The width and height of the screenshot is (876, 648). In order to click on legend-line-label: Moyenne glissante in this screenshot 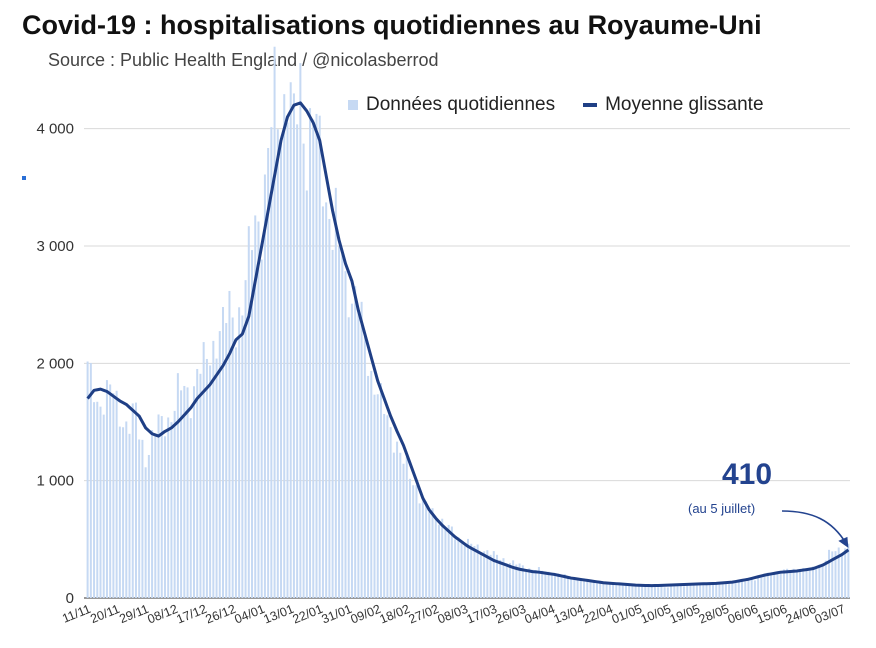, I will do `click(684, 104)`.